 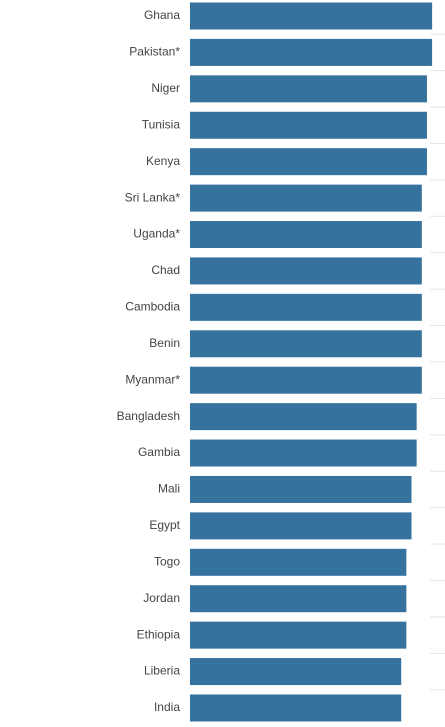 I want to click on y-tick-label: Myanmar*, so click(x=152, y=379).